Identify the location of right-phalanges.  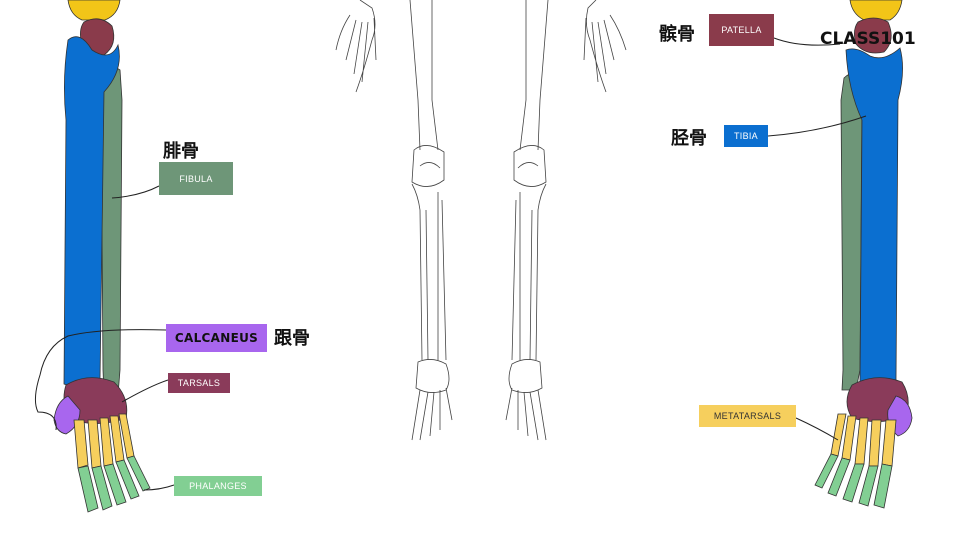
(853, 481).